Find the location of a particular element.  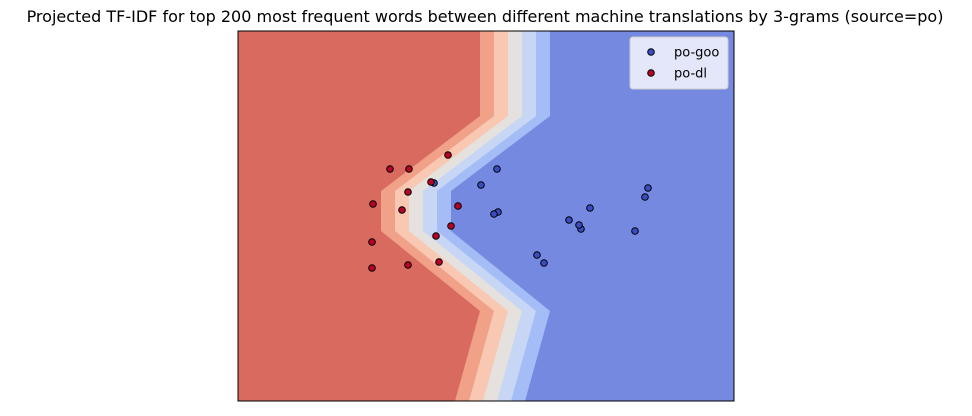

legend-box is located at coordinates (679, 63).